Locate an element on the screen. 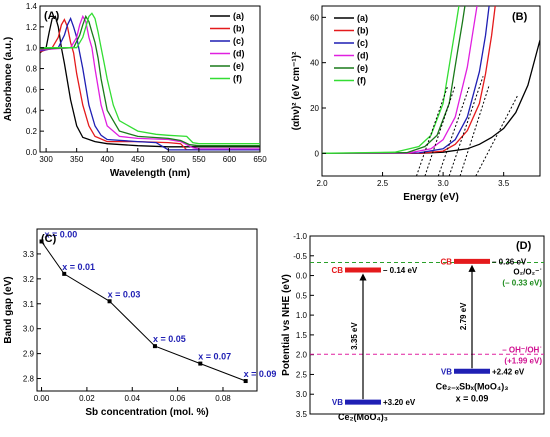  panel-a-y-axis-label: Absorbance (a.u.) is located at coordinates (8, 79).